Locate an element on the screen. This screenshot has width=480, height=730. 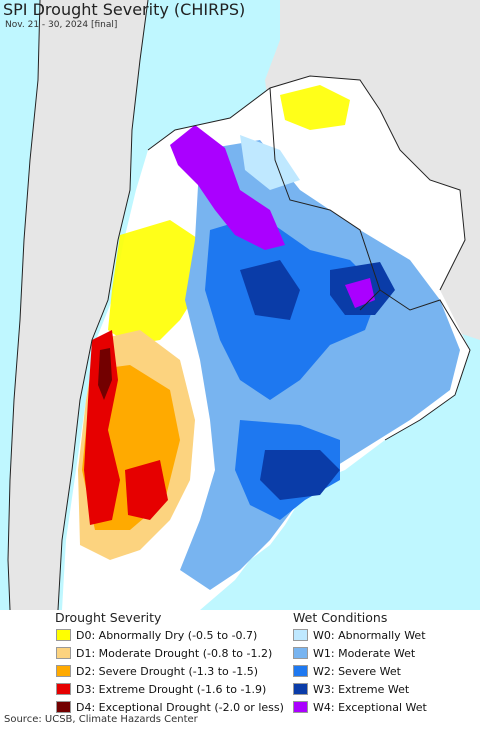
legend-label-d2: D2: Severe Drought (-1.3 to -1.5) is located at coordinates (167, 671).